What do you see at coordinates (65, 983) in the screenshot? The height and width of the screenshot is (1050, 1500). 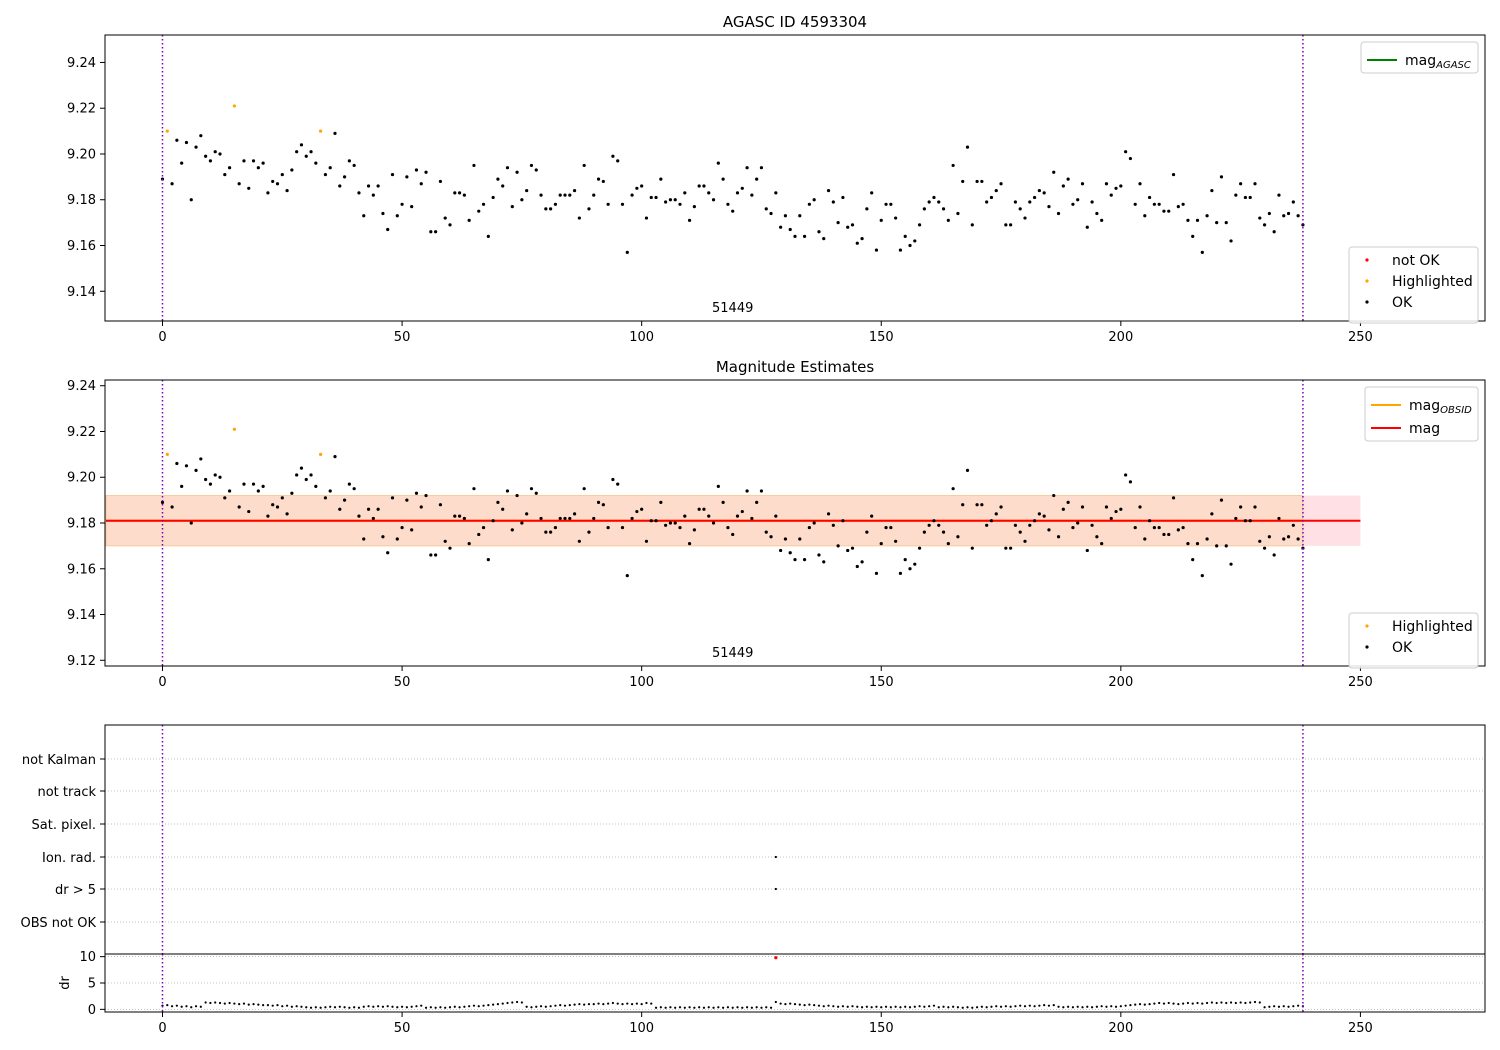 I see `dr-axis-label: dr` at bounding box center [65, 983].